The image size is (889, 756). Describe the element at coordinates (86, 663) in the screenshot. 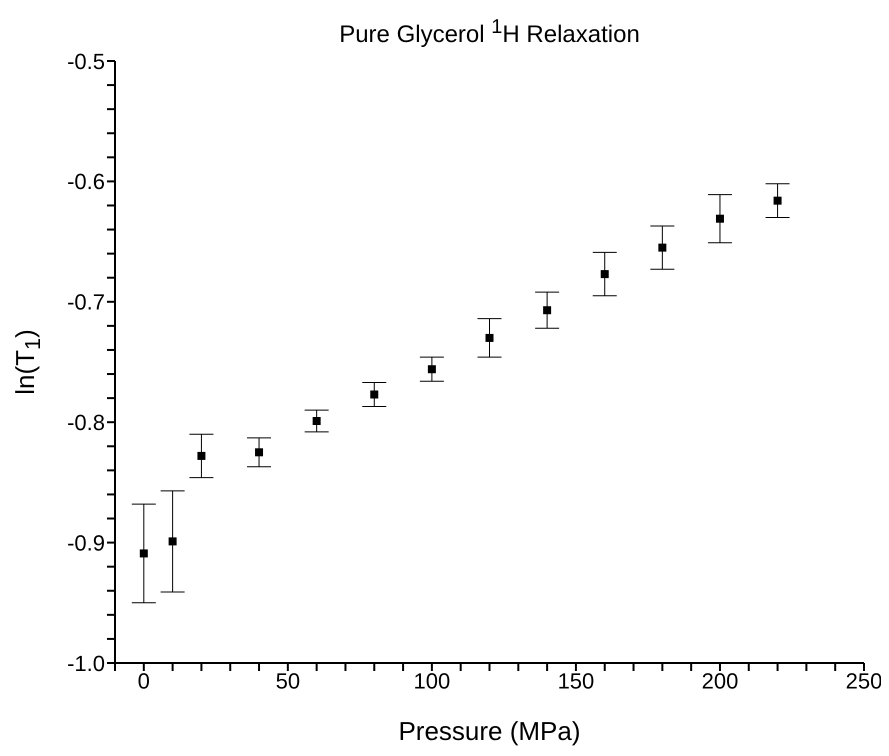

I see `y-tick-label: -1.0` at that location.